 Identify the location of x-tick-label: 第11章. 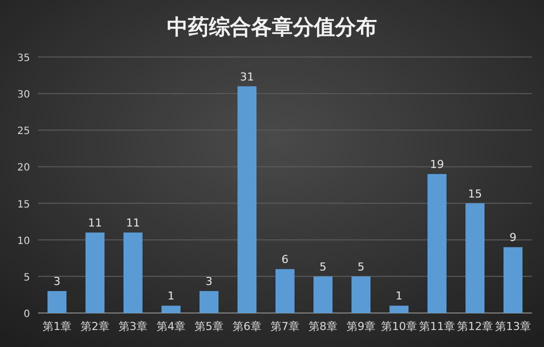
(437, 326).